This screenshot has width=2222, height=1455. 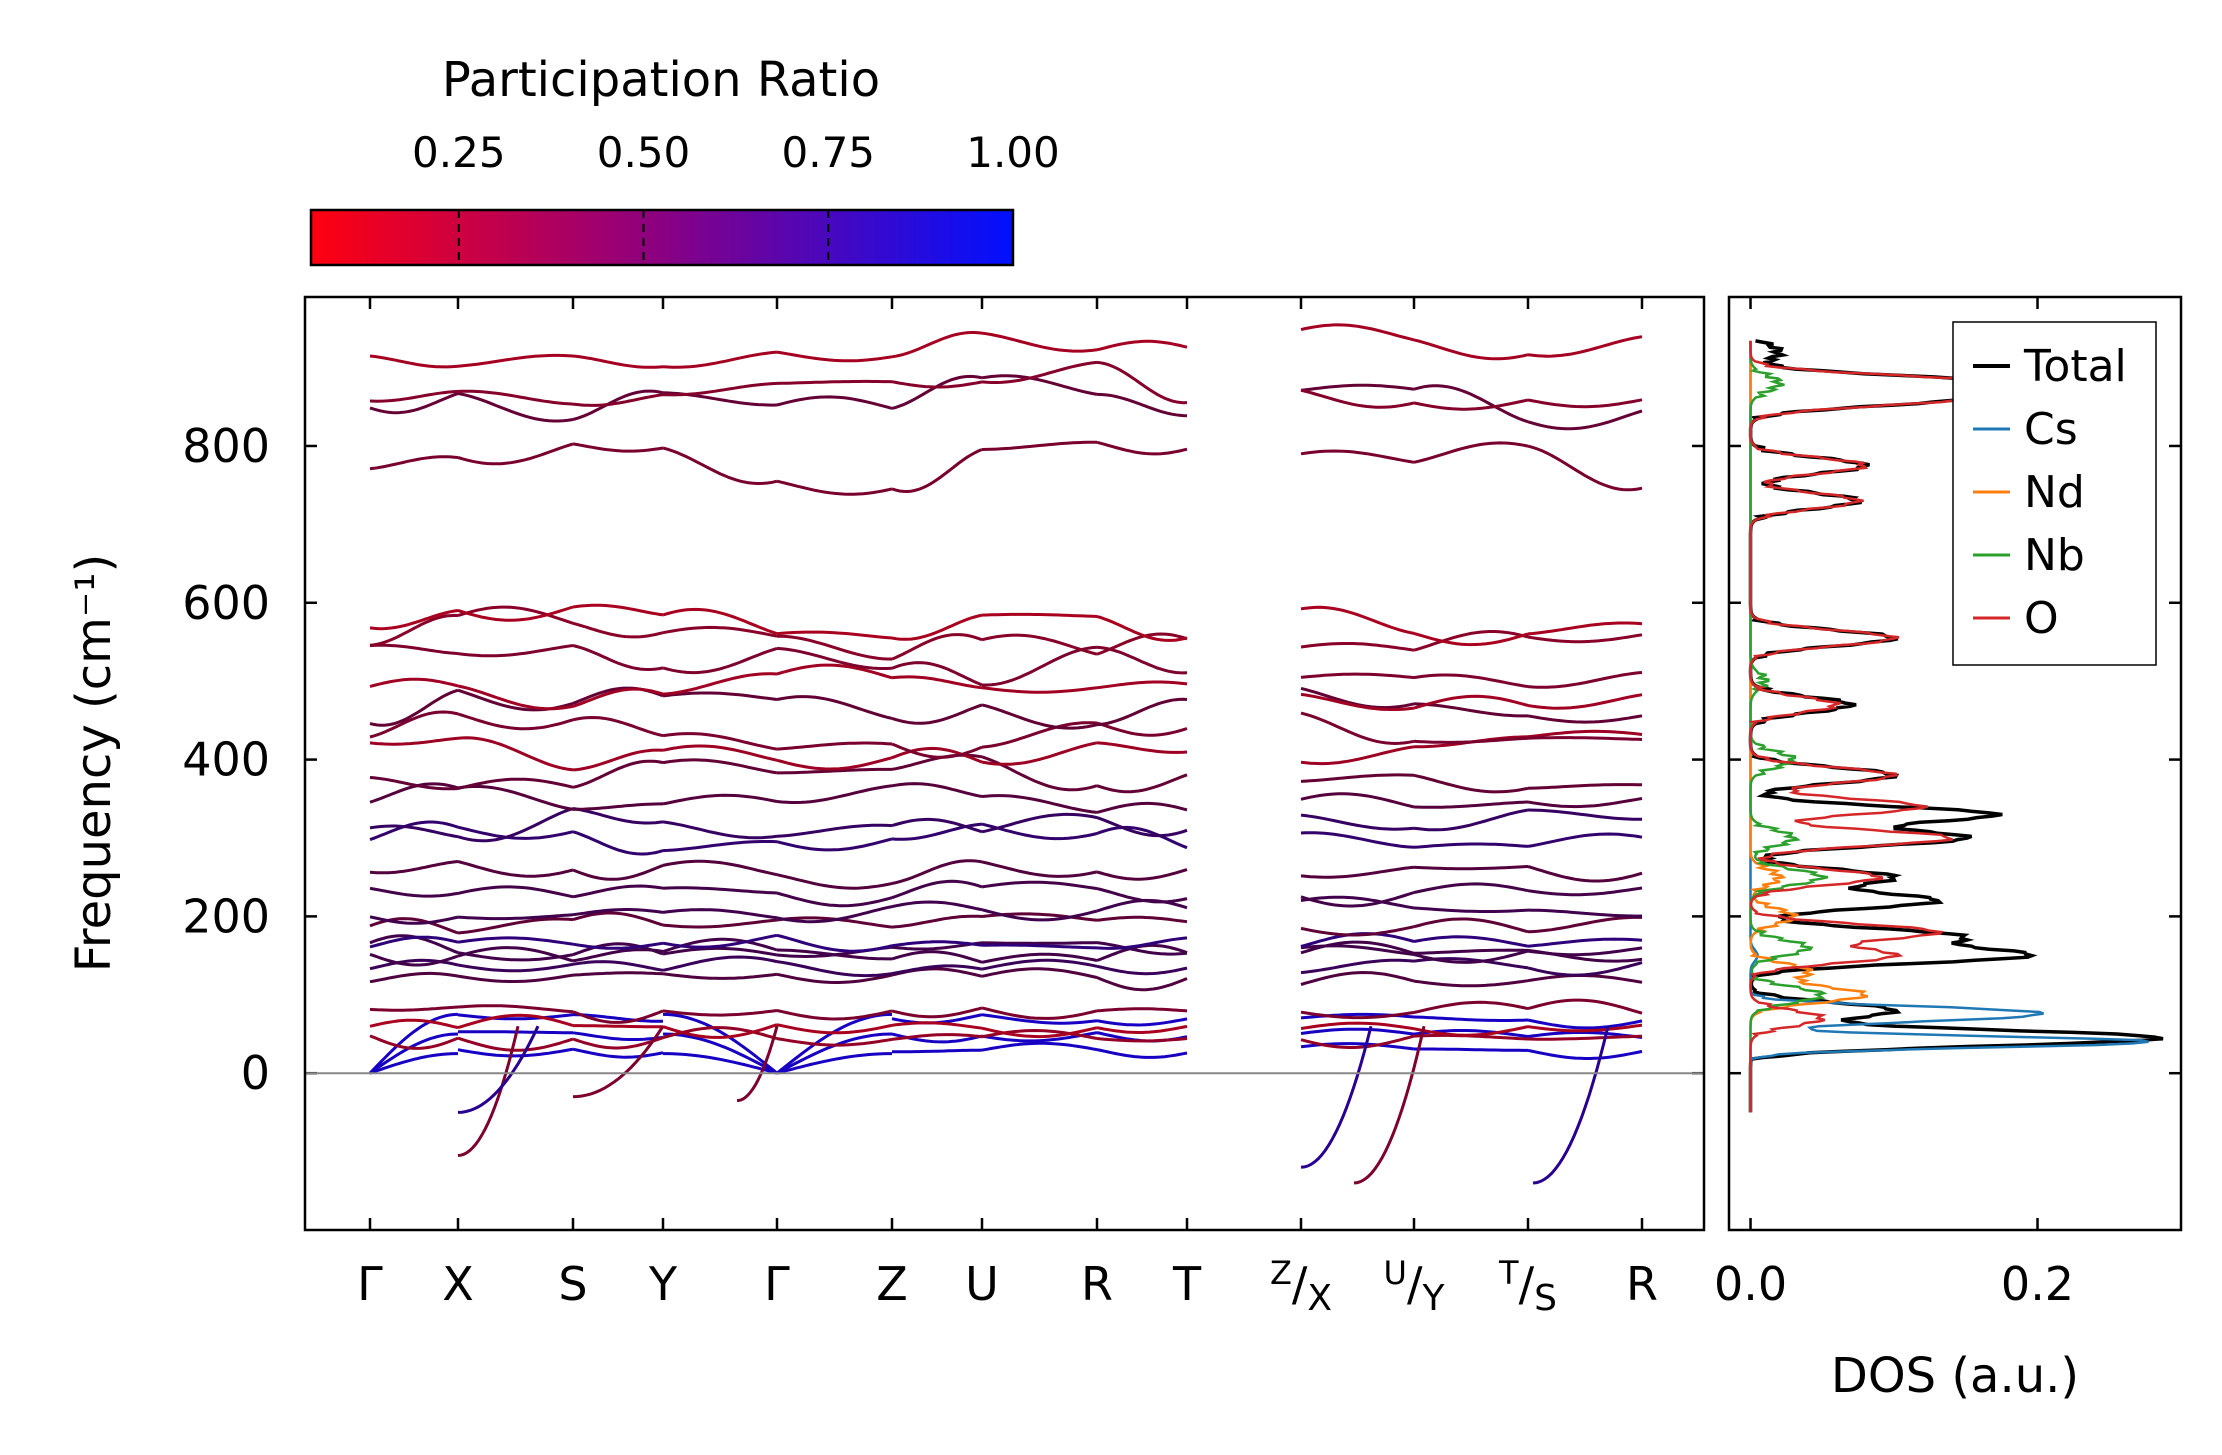 I want to click on k-point-label: Z/X, so click(x=1301, y=1286).